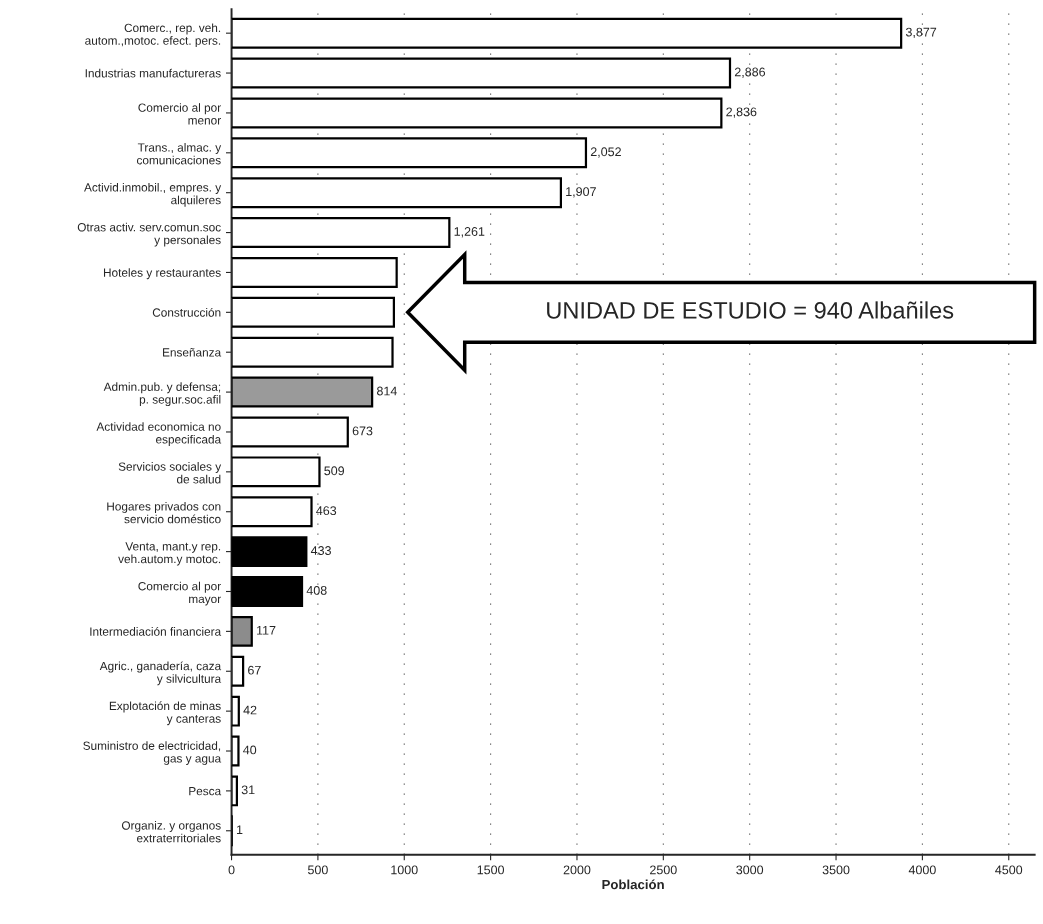 The image size is (1043, 924). I want to click on data-label: 42, so click(250, 710).